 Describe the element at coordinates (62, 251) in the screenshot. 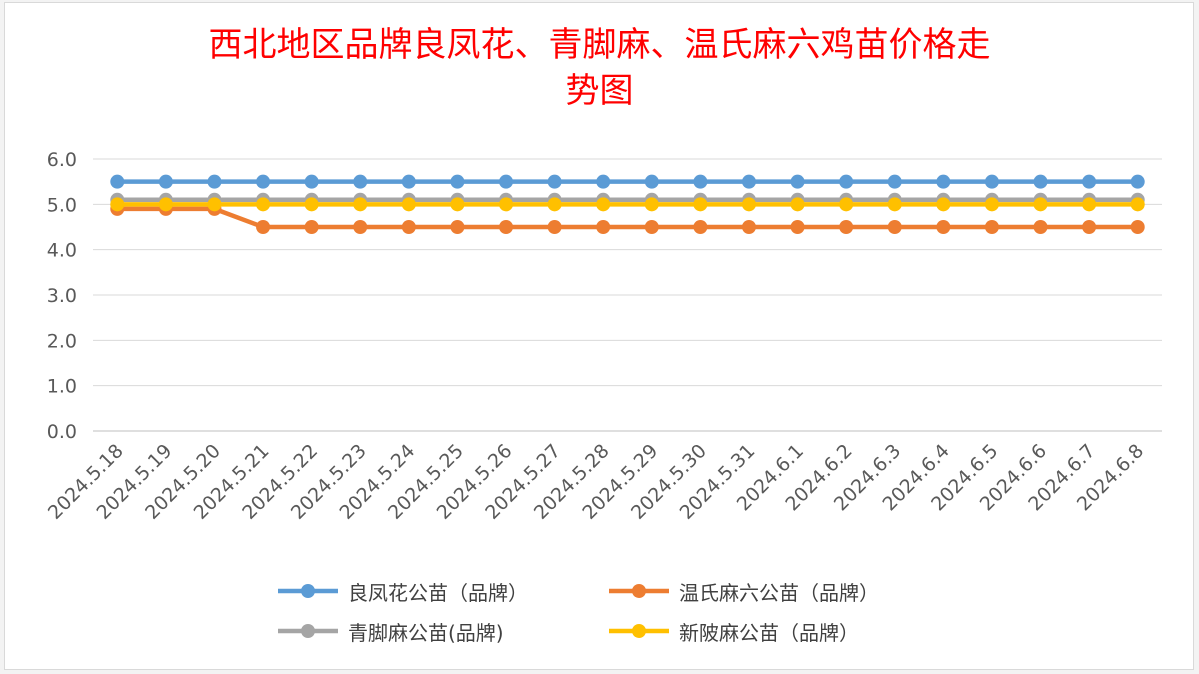

I see `y-tick-label: 4.0` at that location.